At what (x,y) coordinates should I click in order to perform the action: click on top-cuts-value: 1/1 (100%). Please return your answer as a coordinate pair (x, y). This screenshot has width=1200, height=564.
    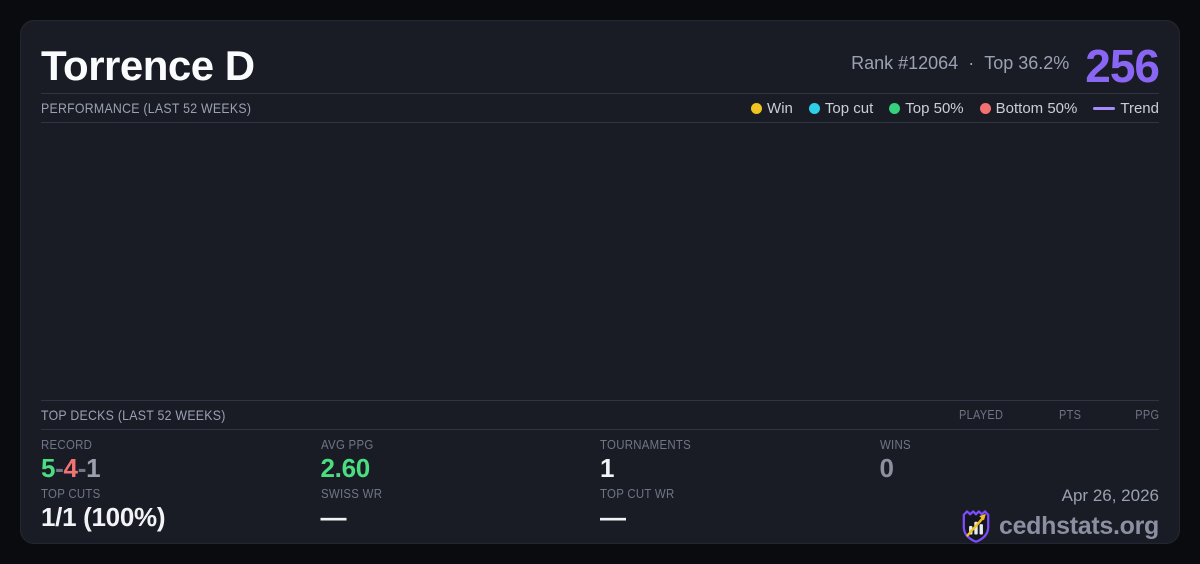
    Looking at the image, I should click on (103, 517).